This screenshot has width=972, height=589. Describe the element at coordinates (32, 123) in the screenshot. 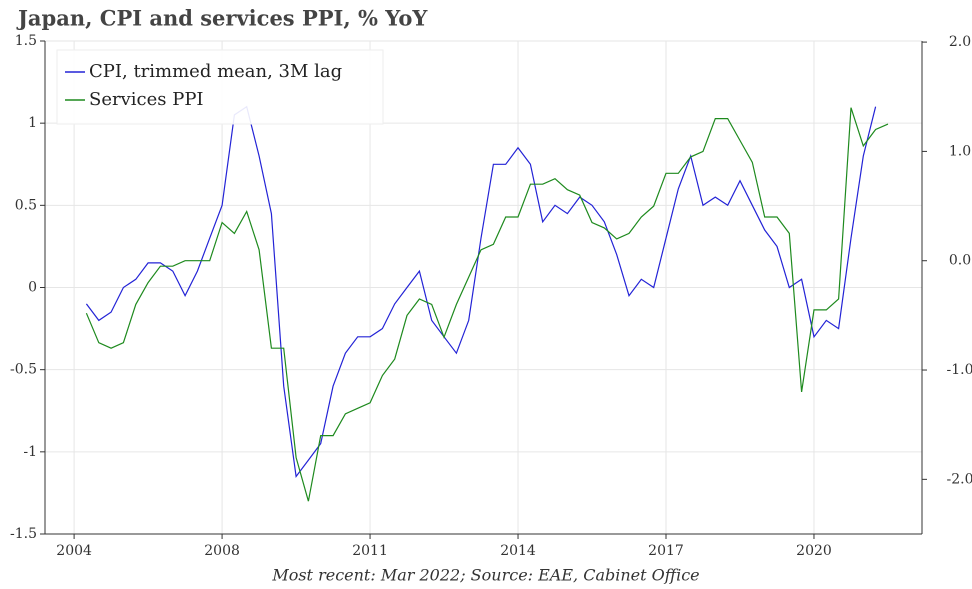

I see `y-tick-label: 1` at that location.